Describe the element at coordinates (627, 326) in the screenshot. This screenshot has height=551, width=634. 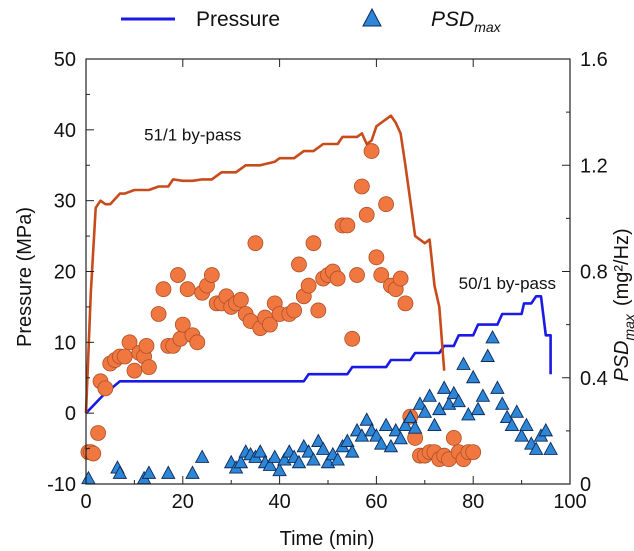
I see `y-right-axis-label-sub: max` at that location.